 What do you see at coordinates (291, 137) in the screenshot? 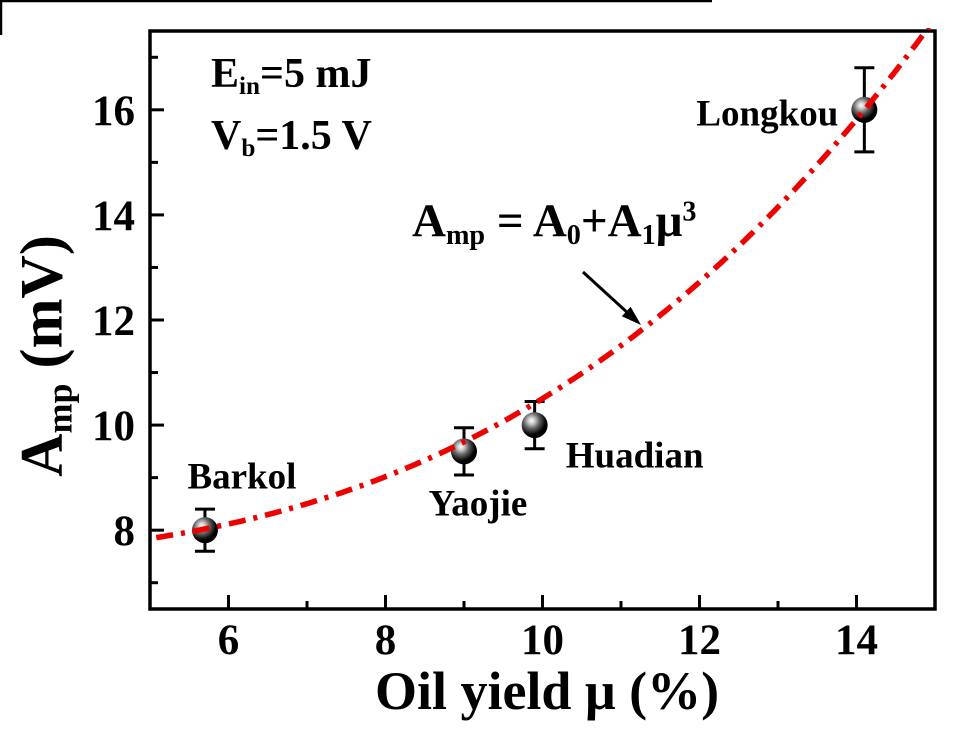
I see `condition-line: Vb=1.5 V` at bounding box center [291, 137].